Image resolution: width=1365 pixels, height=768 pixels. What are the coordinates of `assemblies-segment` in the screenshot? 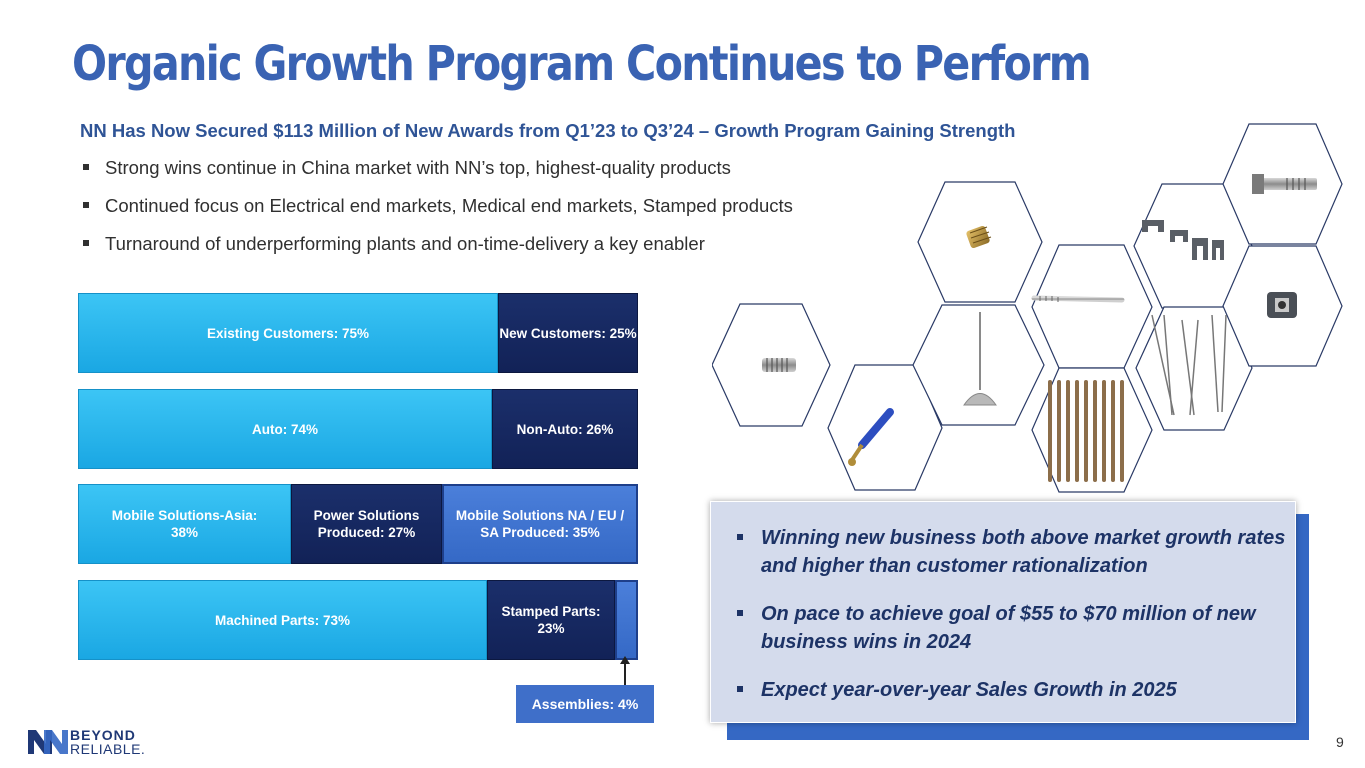 It's located at (626, 620).